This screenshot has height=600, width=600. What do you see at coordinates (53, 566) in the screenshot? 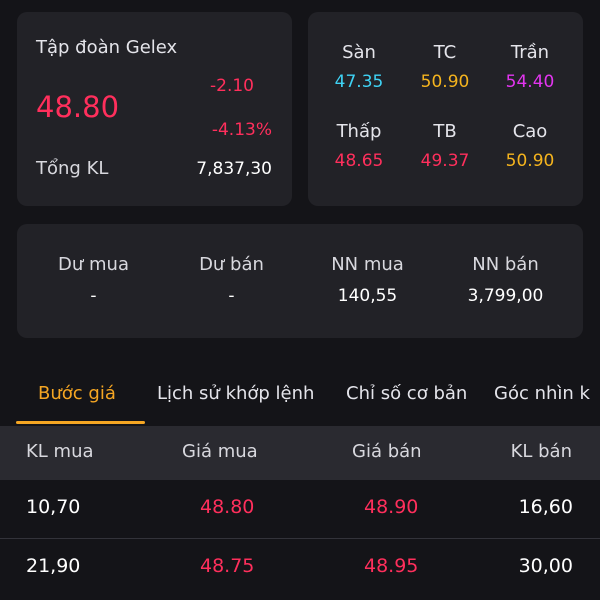
I see `bid-volume-cell: 21,90` at bounding box center [53, 566].